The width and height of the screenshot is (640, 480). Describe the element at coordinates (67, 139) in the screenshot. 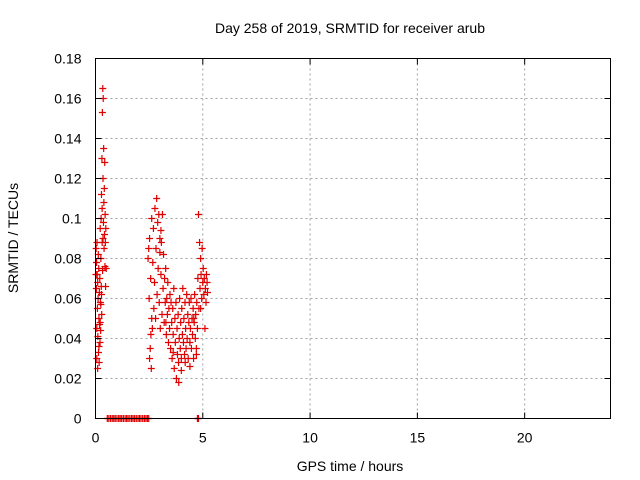

I see `y-tick-label: 0.14` at that location.